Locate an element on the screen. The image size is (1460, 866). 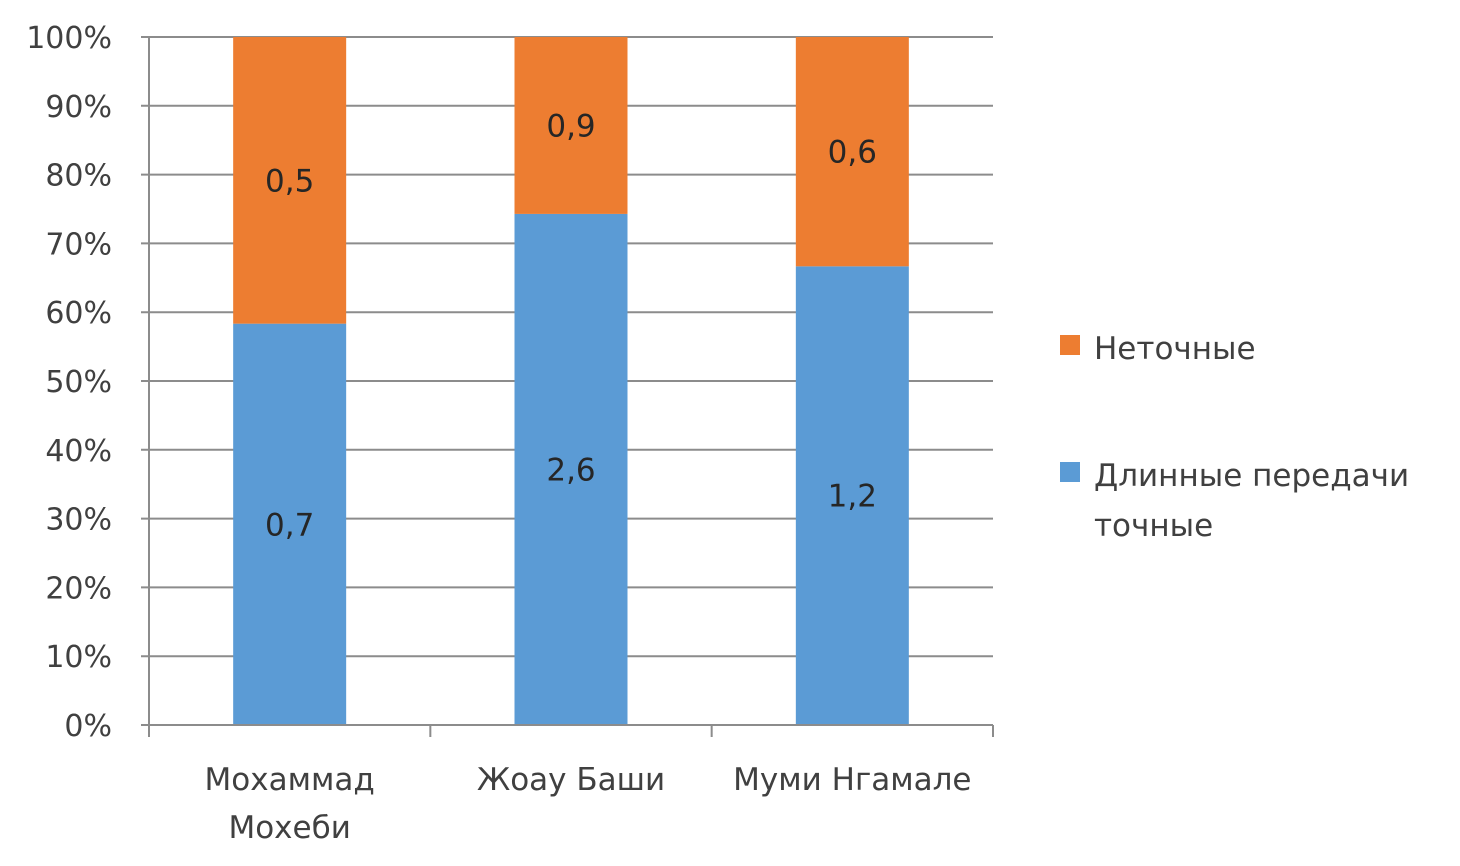
y-tick-label: 50% is located at coordinates (78, 382).